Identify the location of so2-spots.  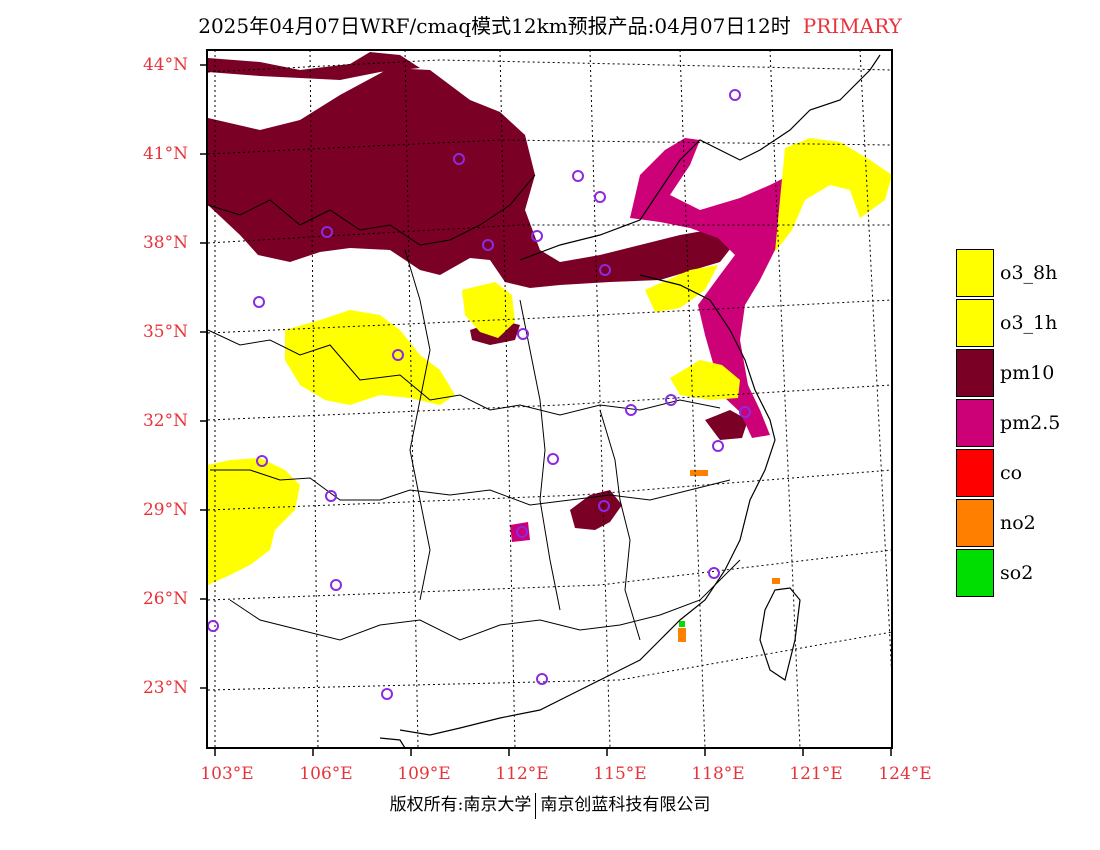
(682, 624).